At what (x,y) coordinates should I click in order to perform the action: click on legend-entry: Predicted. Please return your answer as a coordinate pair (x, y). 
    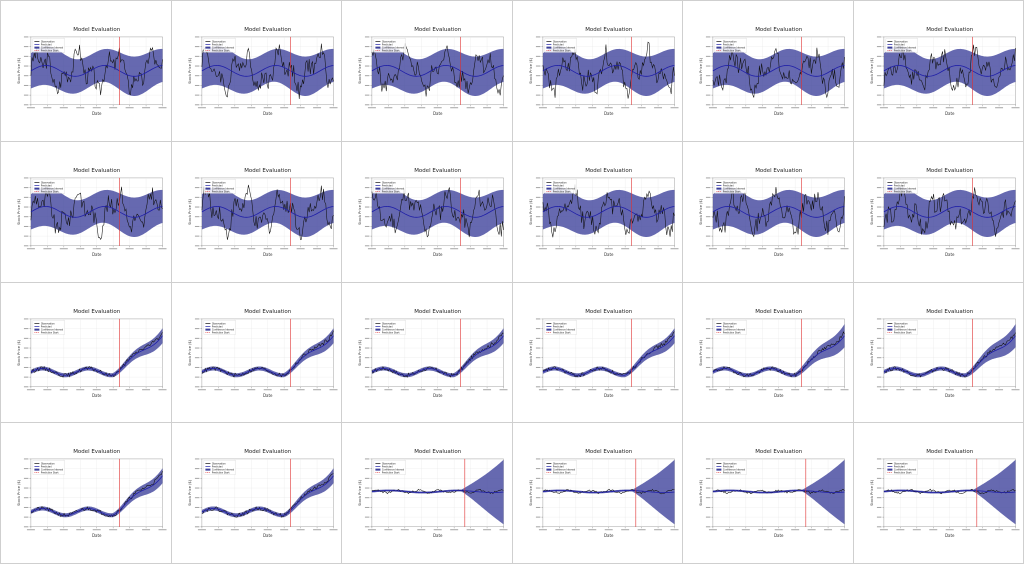
    Looking at the image, I should click on (898, 44).